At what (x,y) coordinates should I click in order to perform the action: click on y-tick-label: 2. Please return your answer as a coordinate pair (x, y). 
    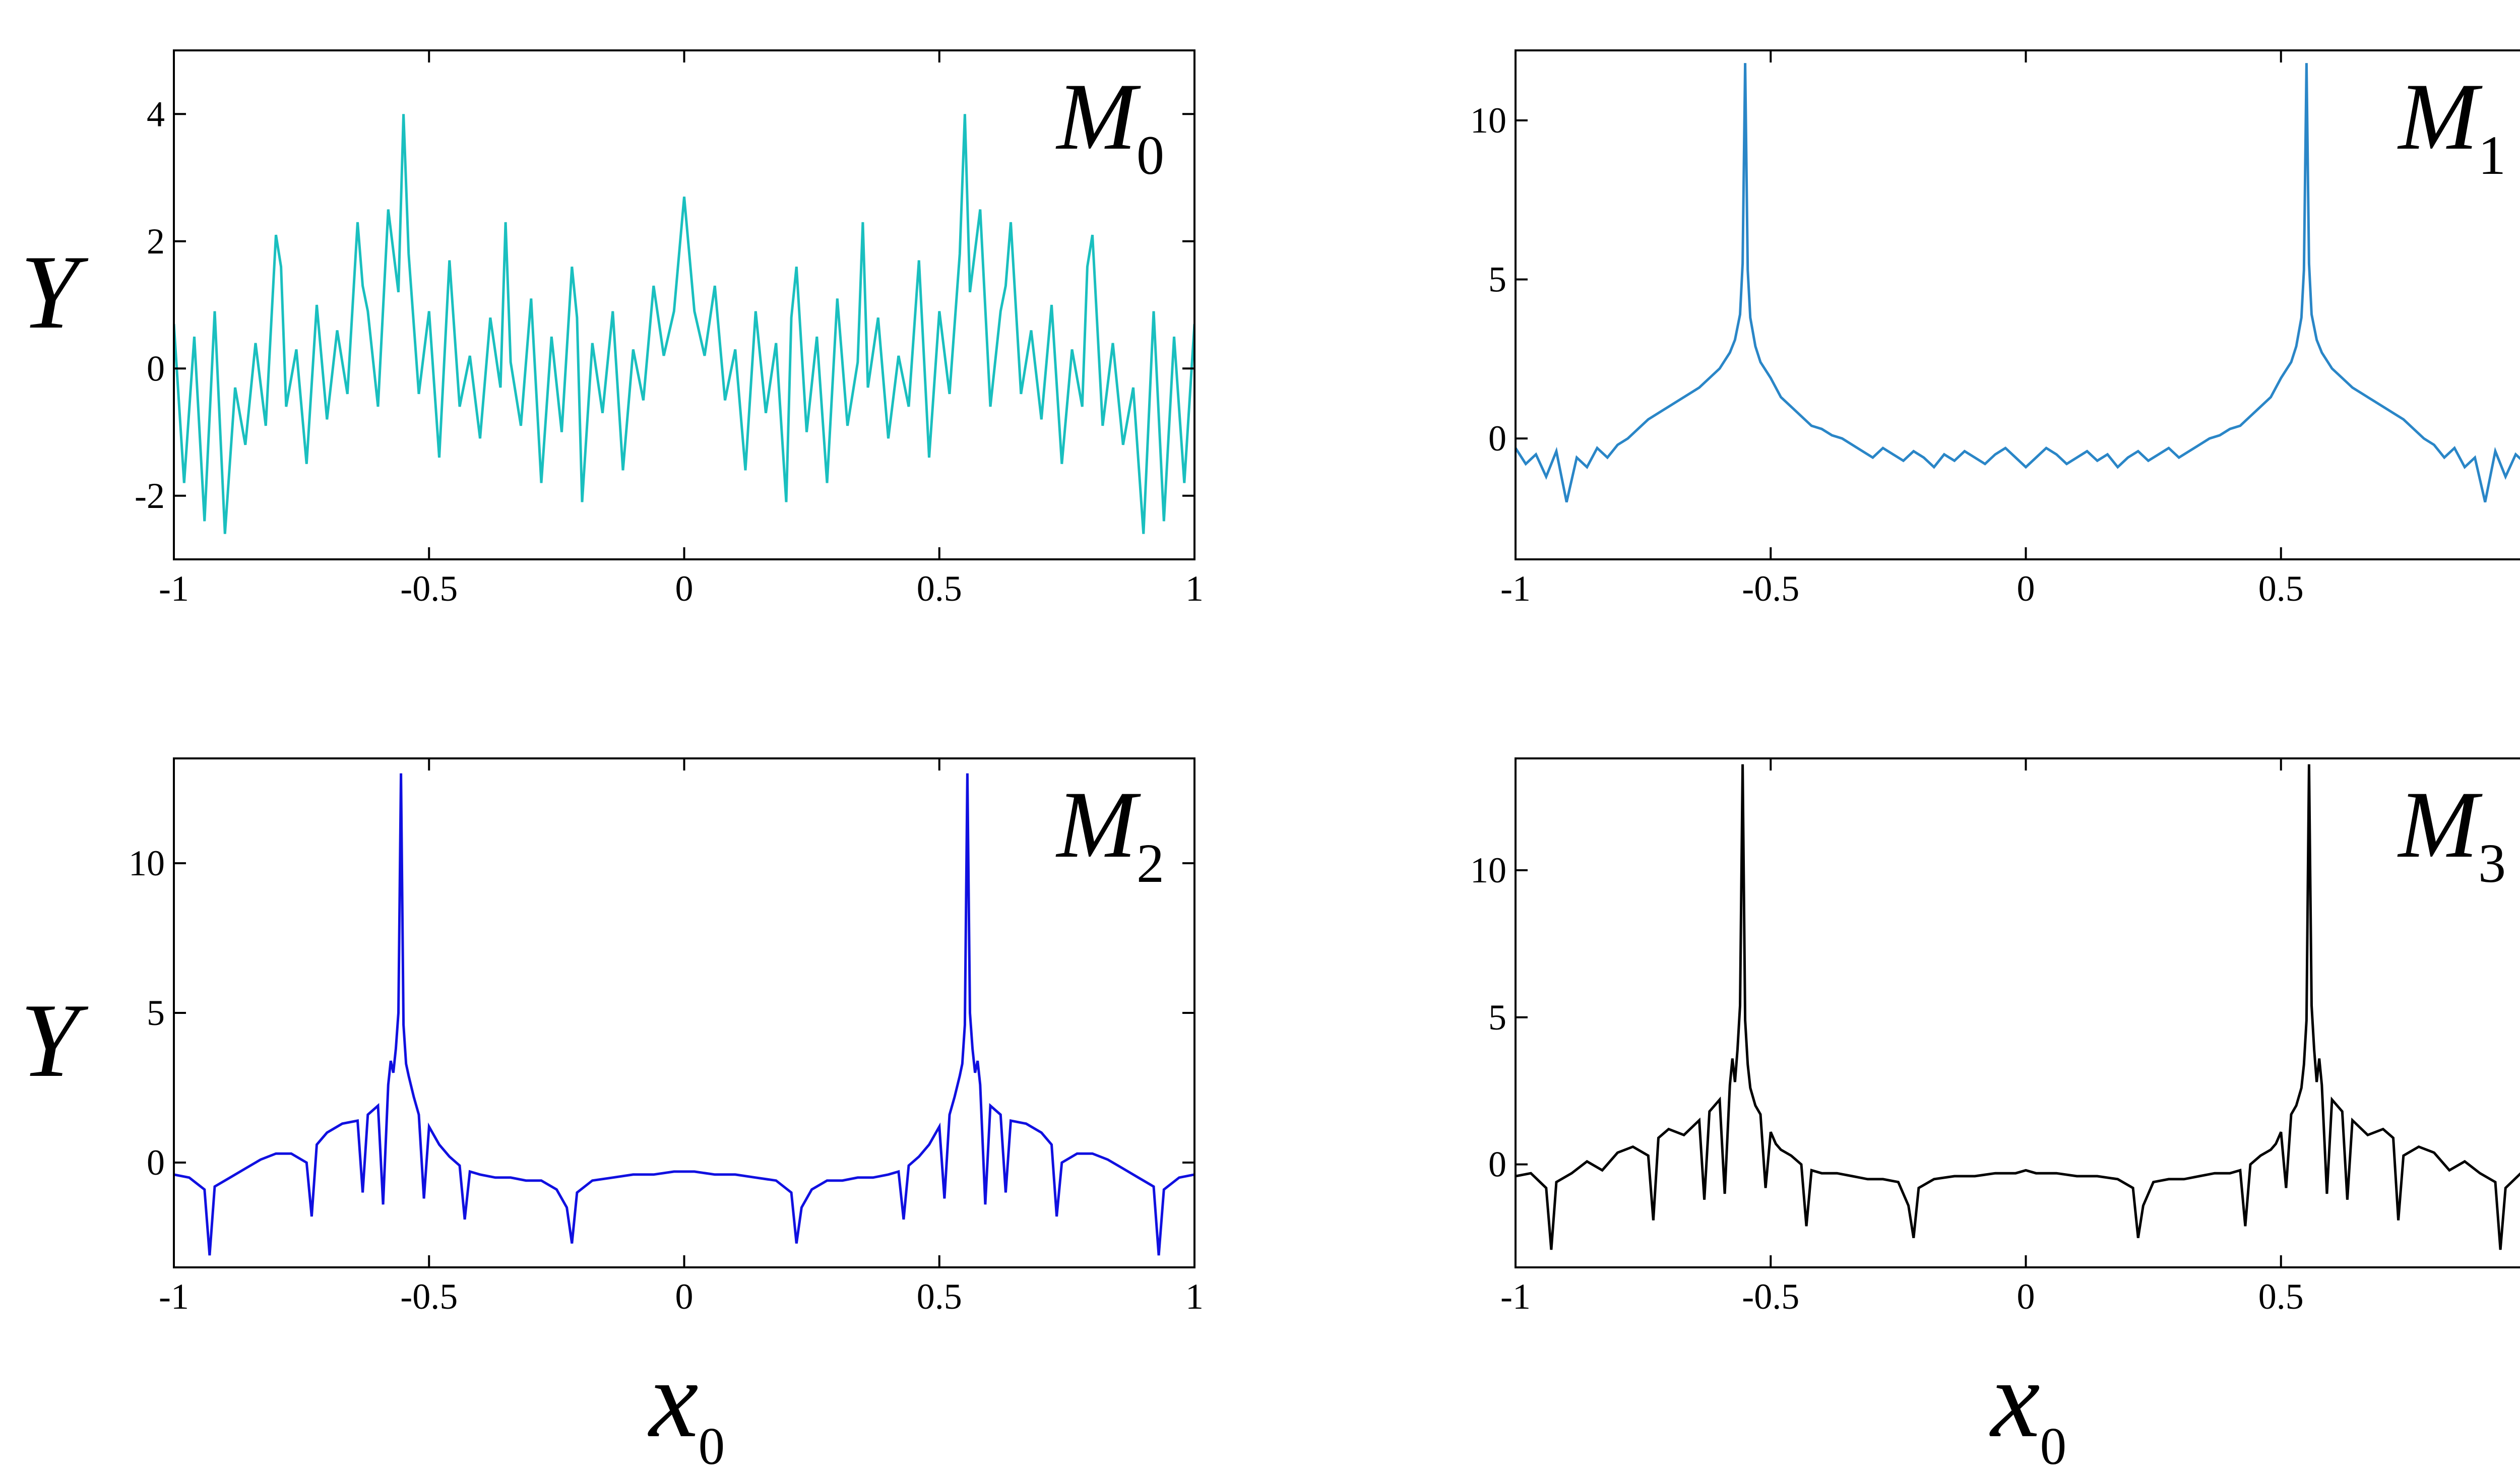
    Looking at the image, I should click on (156, 241).